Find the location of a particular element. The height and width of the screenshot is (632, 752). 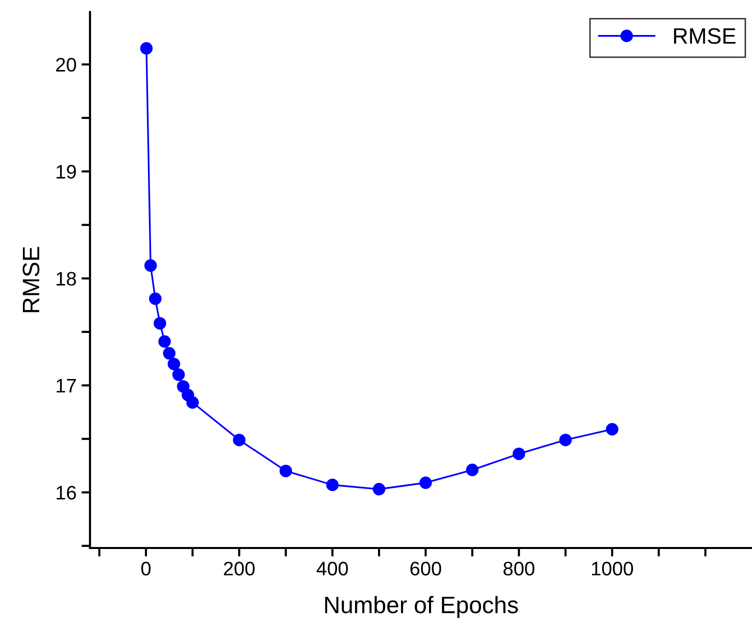

x-tick-label: 1000 is located at coordinates (613, 569).